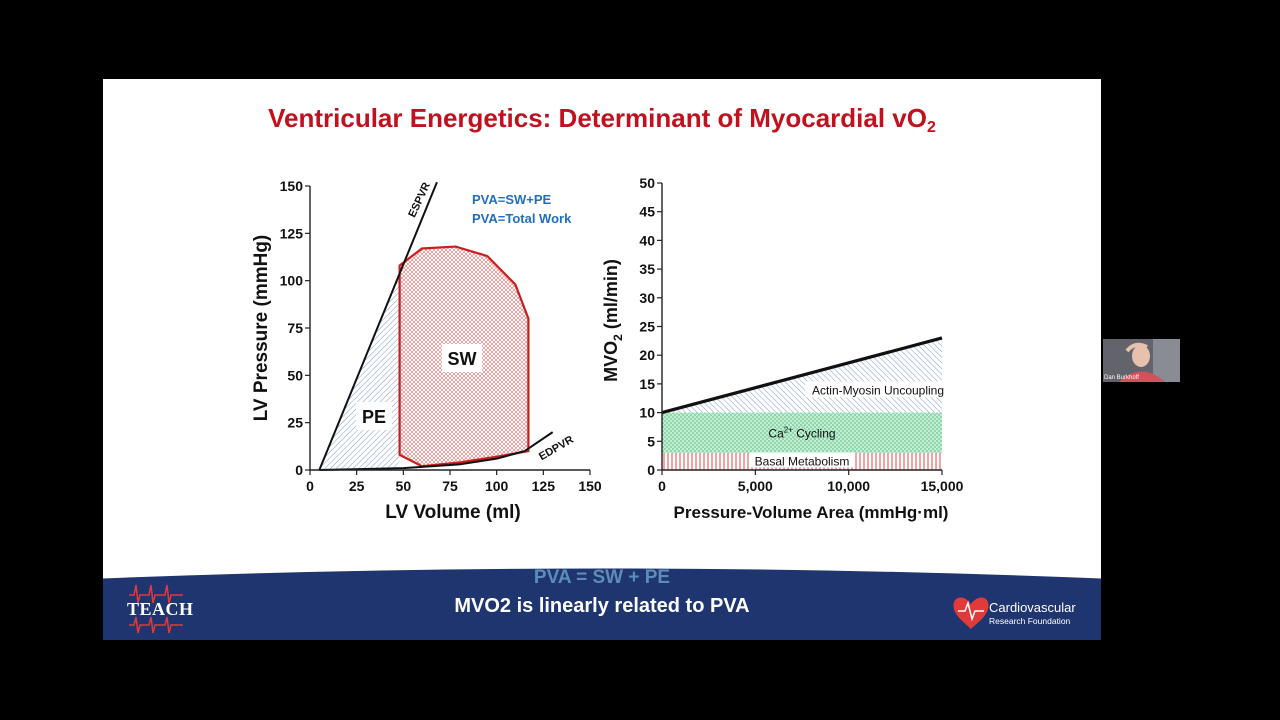  Describe the element at coordinates (292, 281) in the screenshot. I see `y-tick-label: 100` at that location.